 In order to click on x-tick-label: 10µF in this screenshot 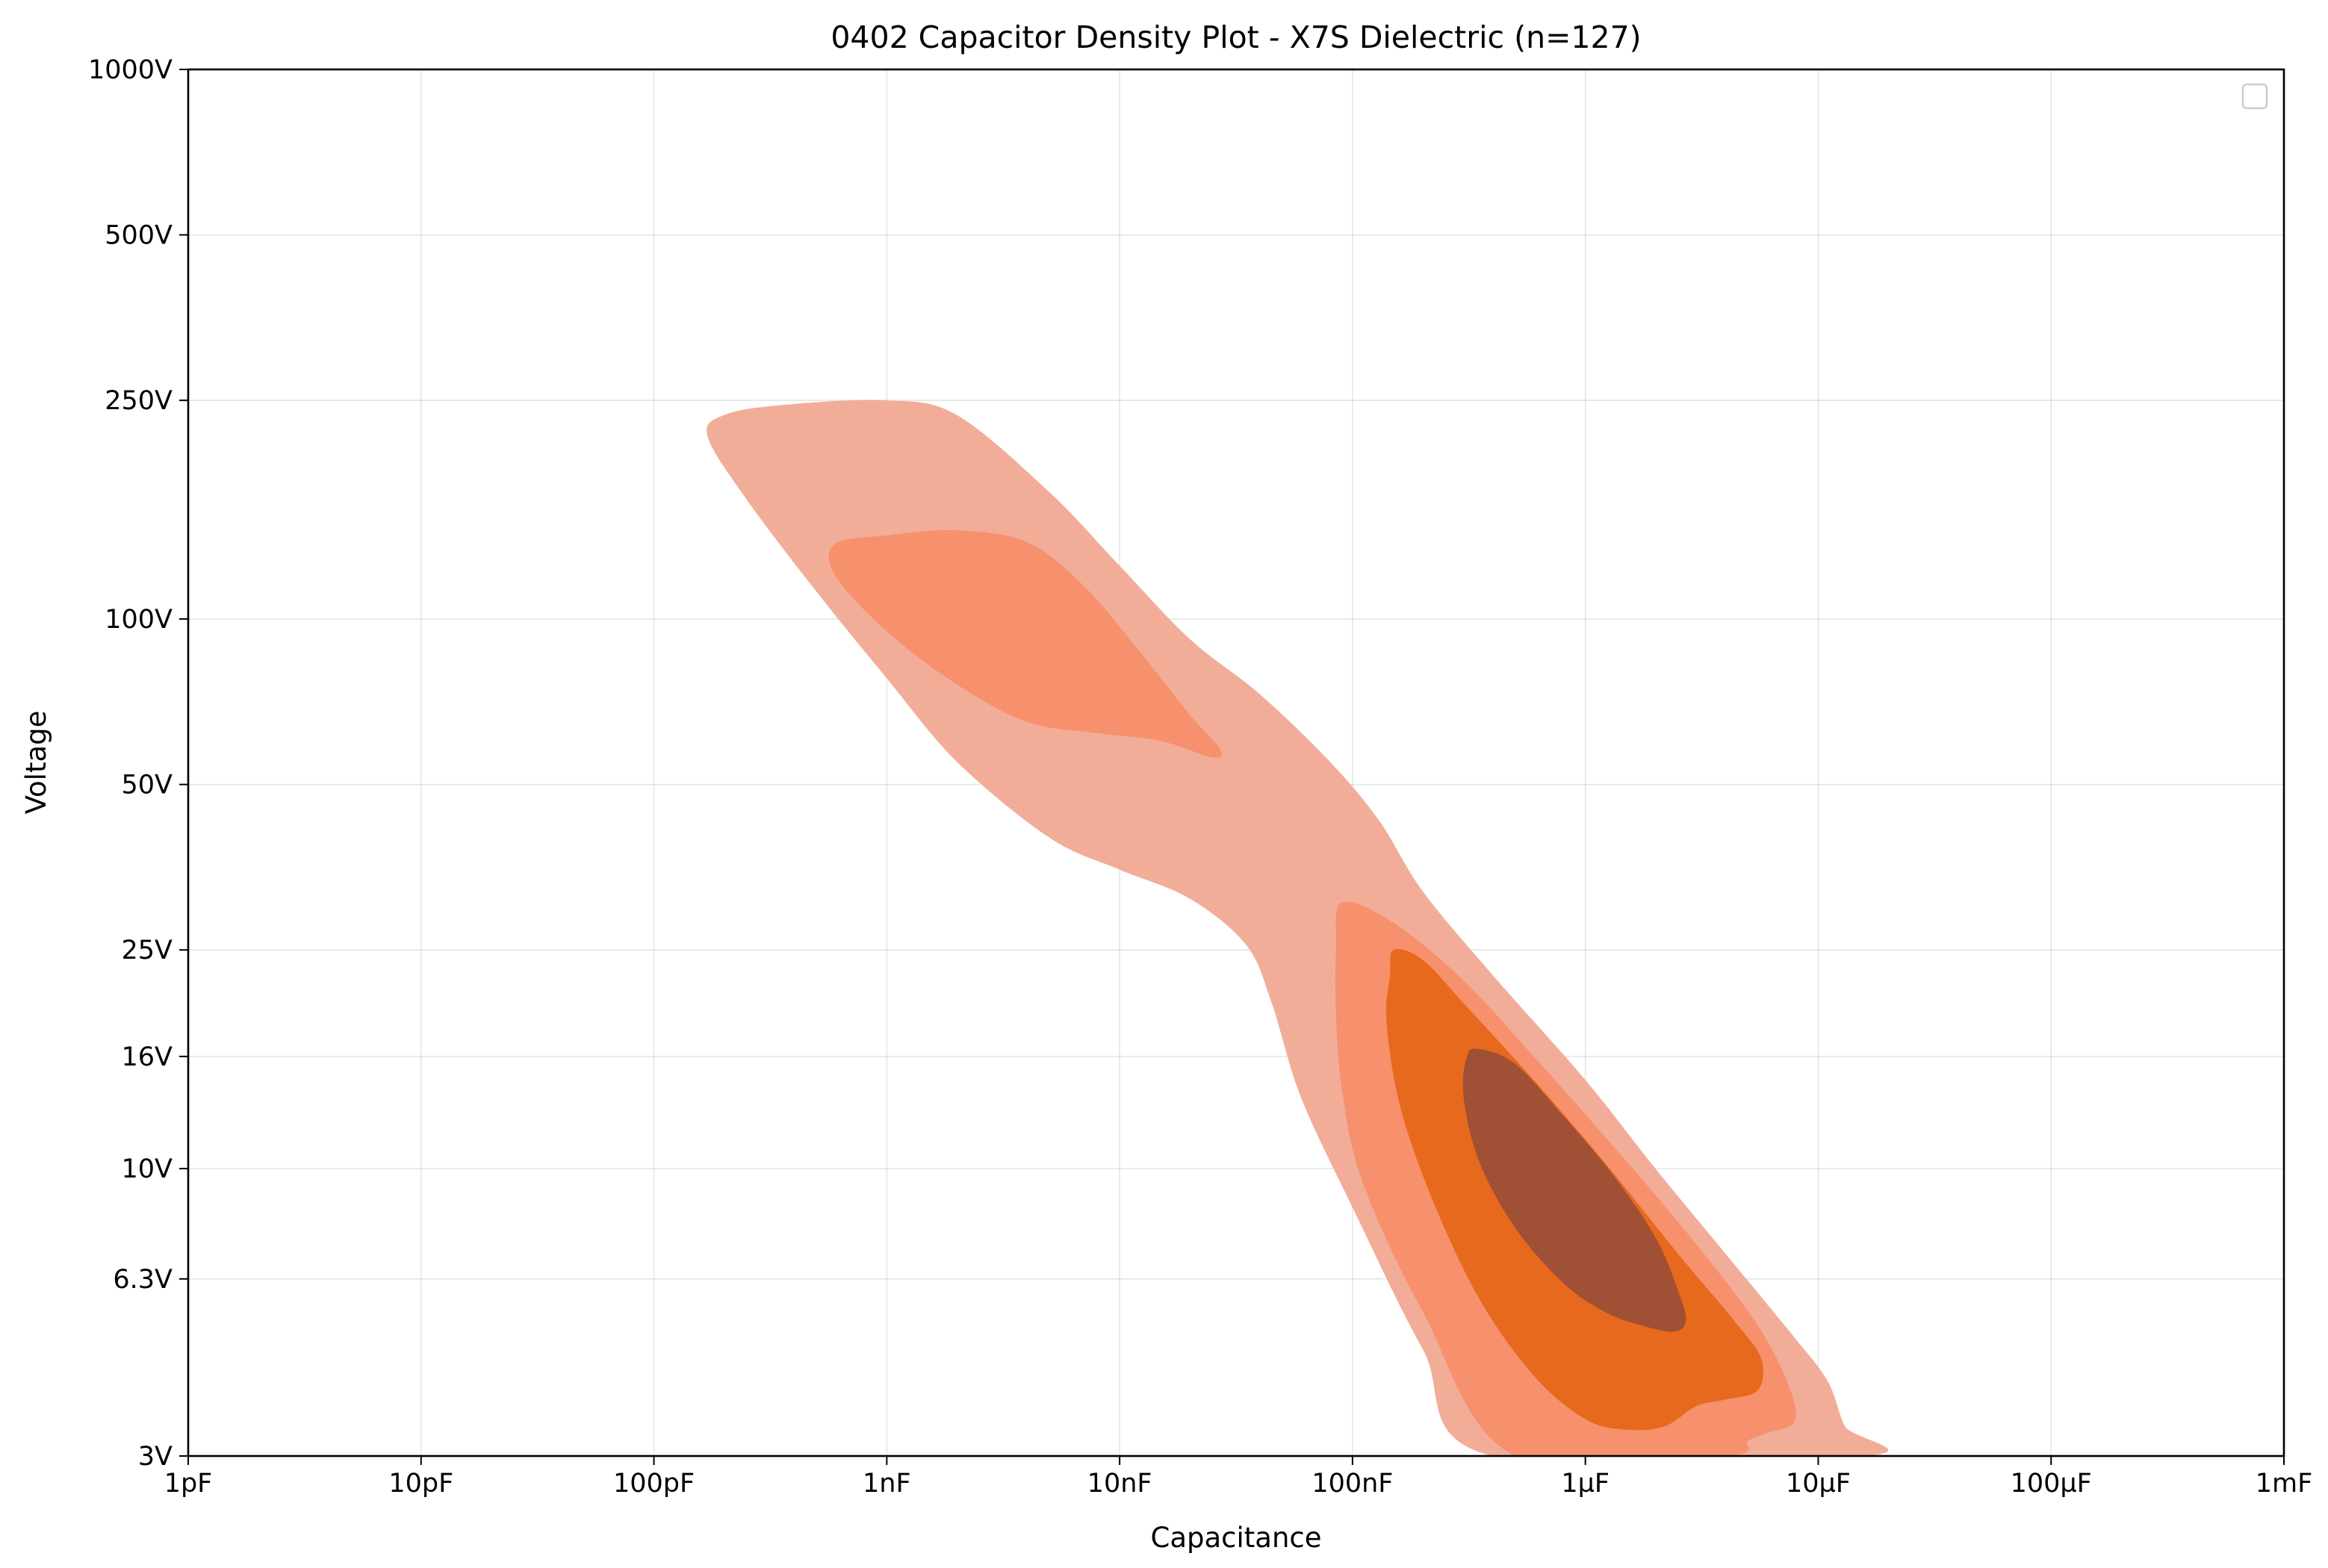, I will do `click(1818, 1484)`.